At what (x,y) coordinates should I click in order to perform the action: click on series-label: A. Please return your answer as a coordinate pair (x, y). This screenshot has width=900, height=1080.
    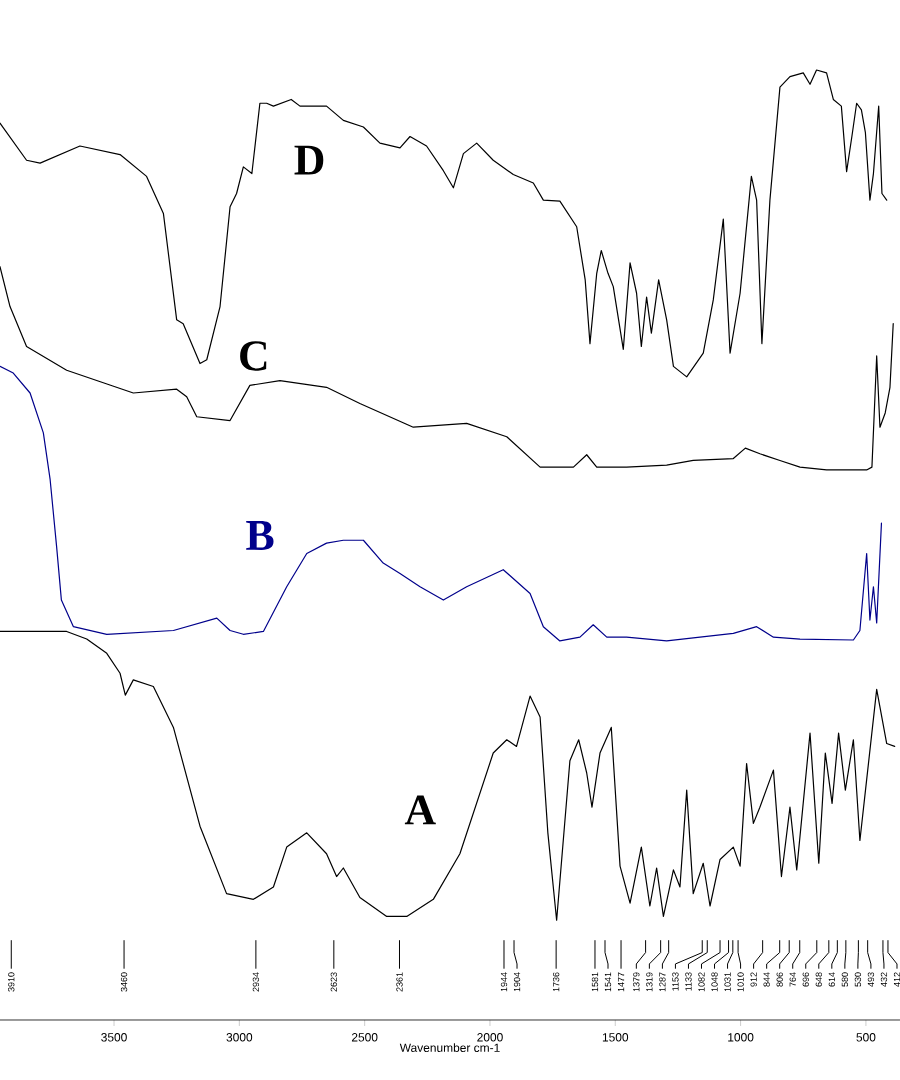
    Looking at the image, I should click on (420, 810).